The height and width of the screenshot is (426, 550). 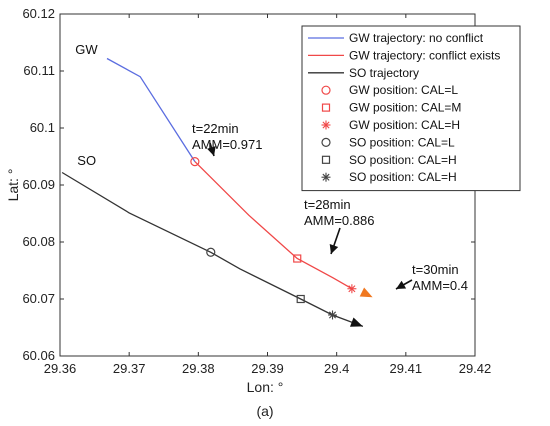 I want to click on legend-label: GW position: CAL=M, so click(x=405, y=108).